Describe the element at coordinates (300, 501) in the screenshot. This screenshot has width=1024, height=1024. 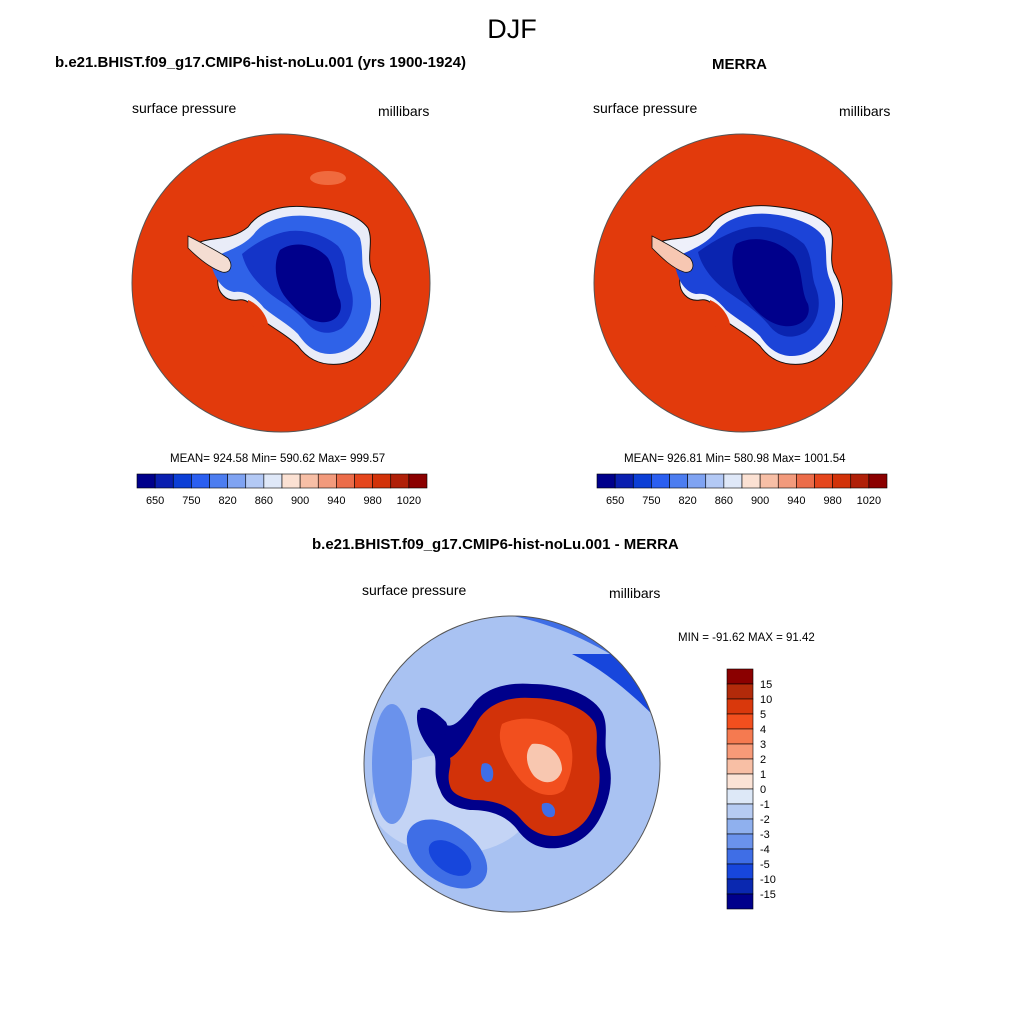
I see `panel-1-colorbar-tick-label: 900` at that location.